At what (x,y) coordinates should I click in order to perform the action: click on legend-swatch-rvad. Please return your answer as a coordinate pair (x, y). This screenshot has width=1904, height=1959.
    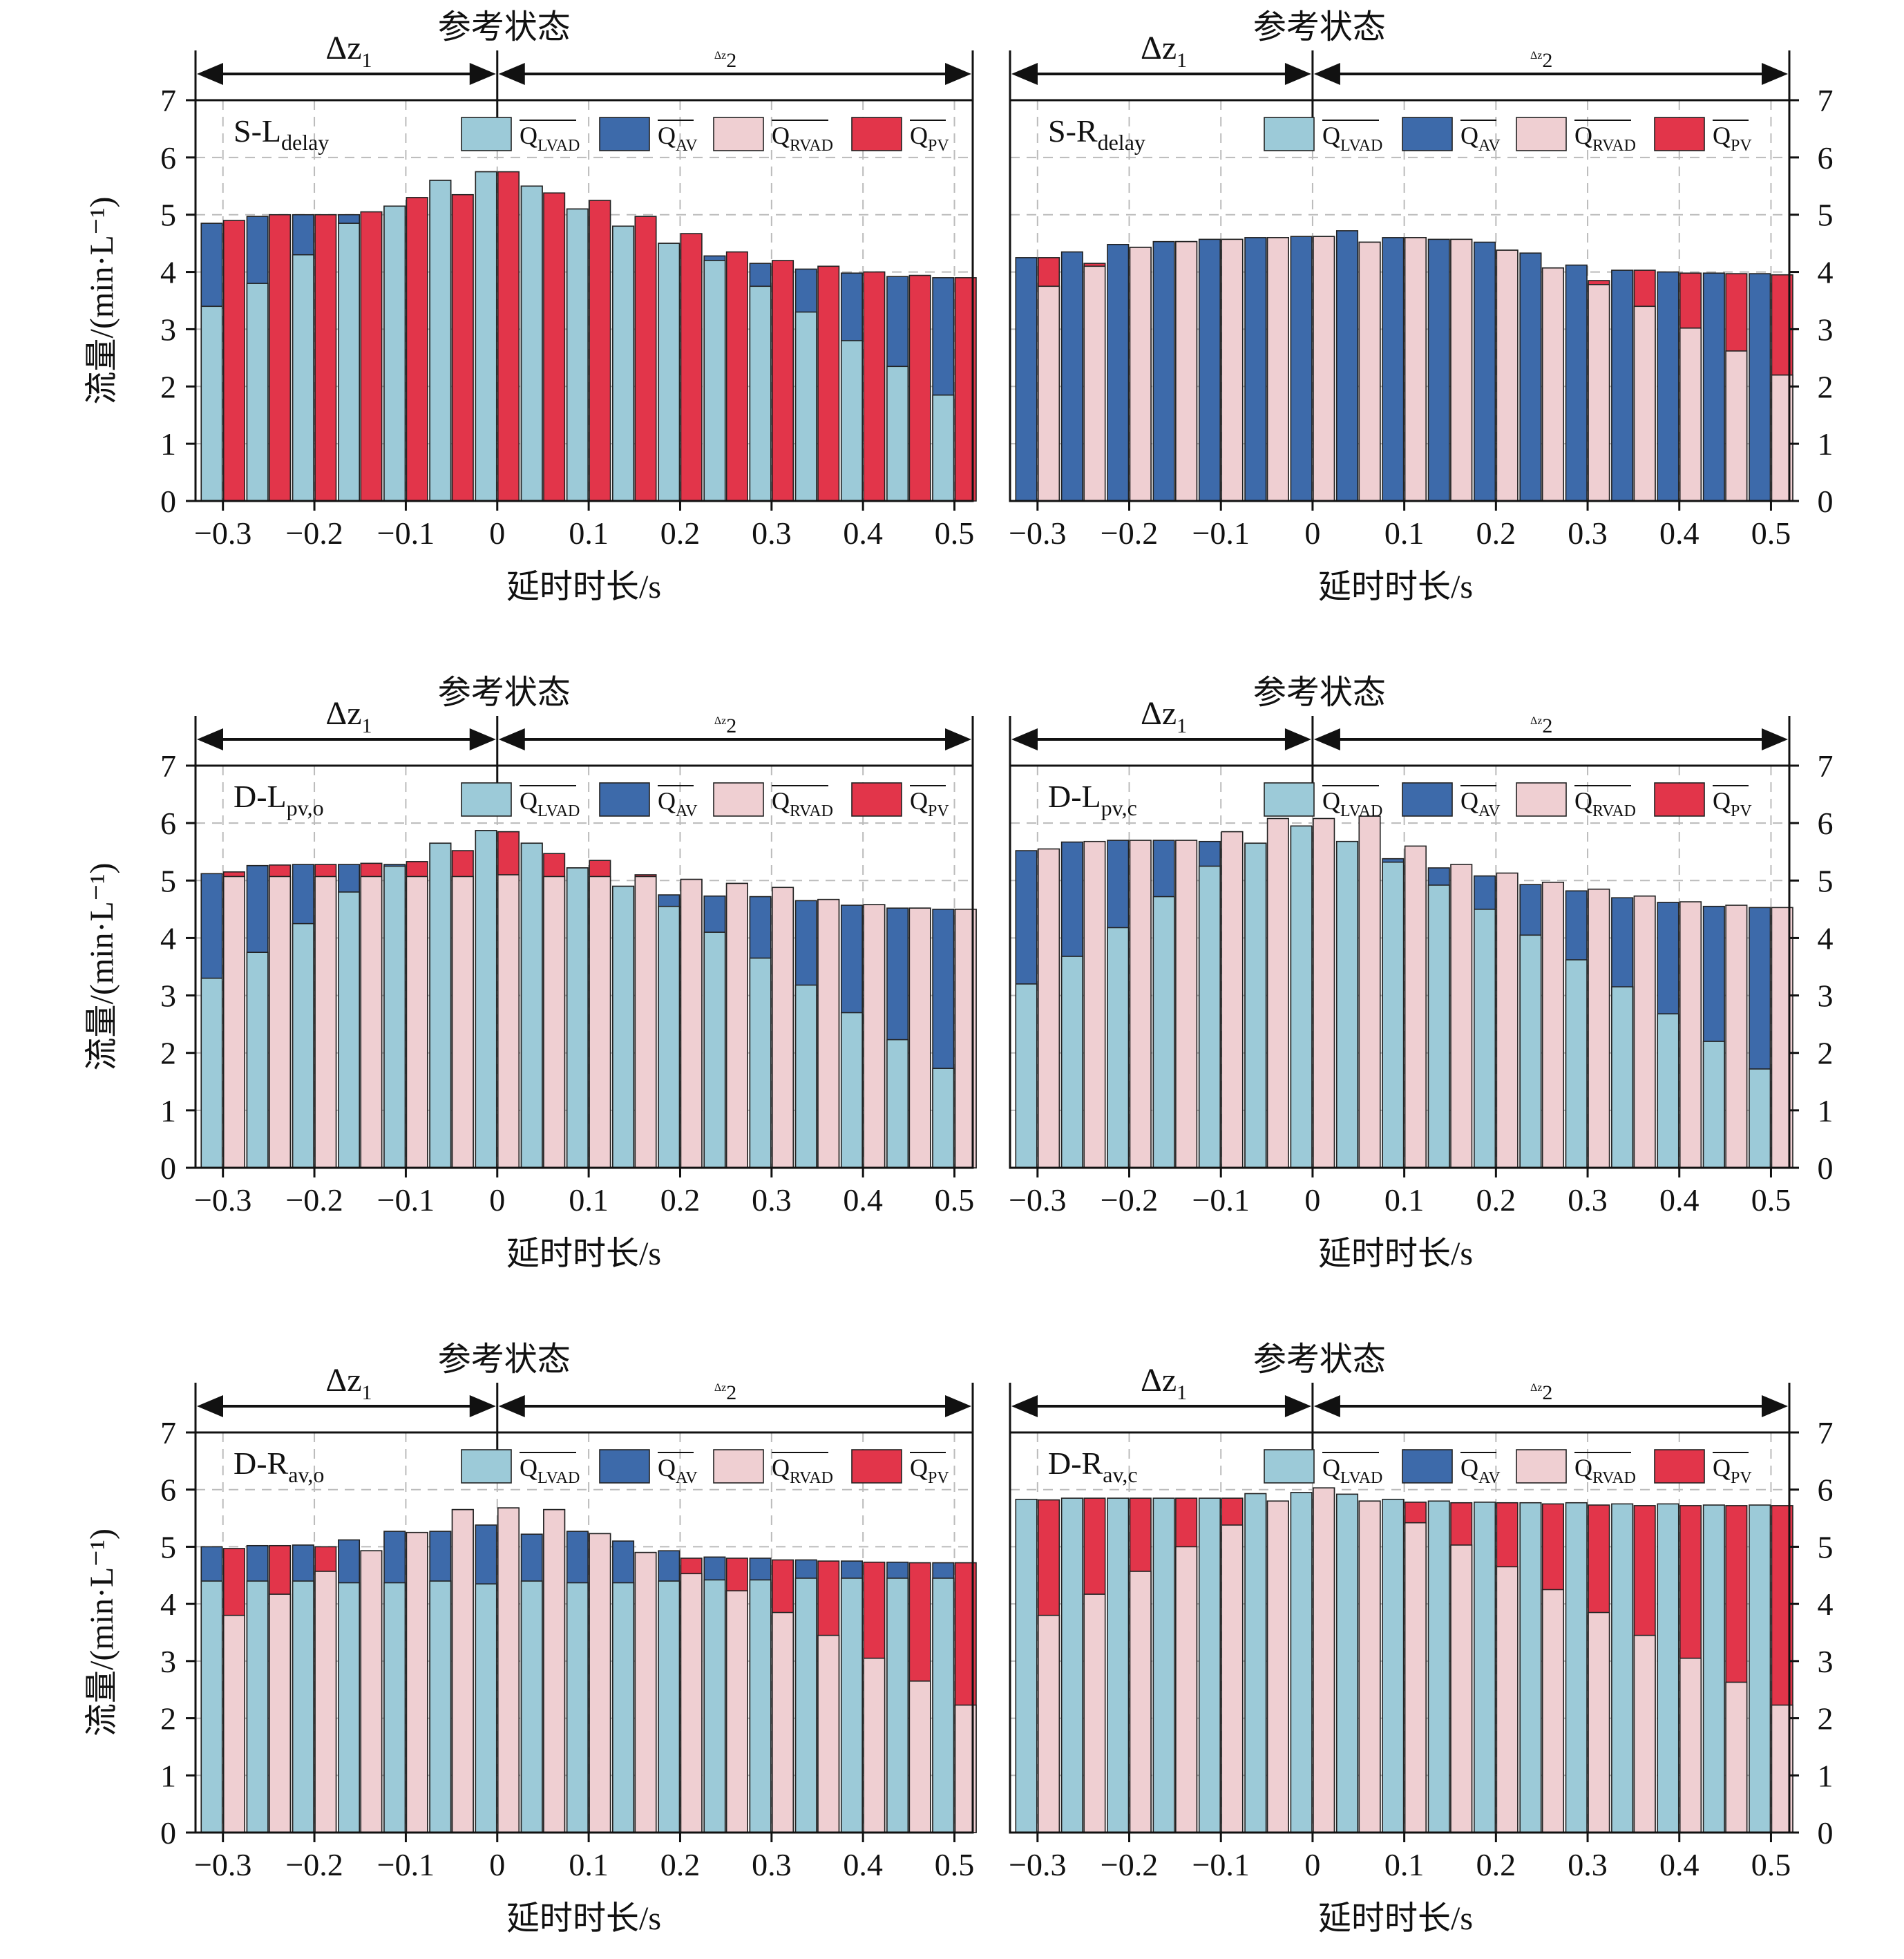
    Looking at the image, I should click on (738, 799).